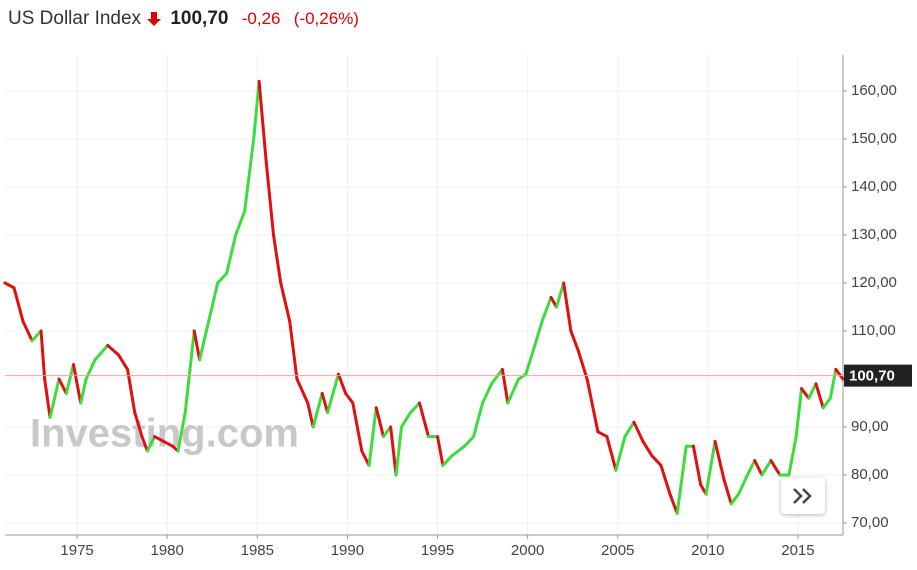  Describe the element at coordinates (164, 434) in the screenshot. I see `watermark: Investing.com` at that location.